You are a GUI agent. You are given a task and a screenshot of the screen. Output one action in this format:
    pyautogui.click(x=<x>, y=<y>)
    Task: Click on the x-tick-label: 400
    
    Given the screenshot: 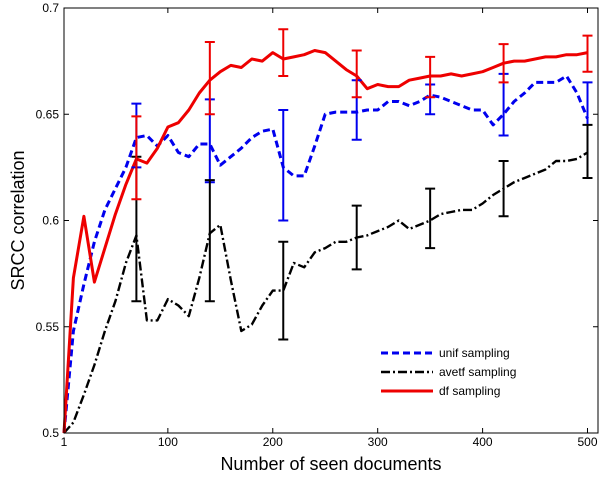 What is the action you would take?
    pyautogui.click(x=483, y=442)
    